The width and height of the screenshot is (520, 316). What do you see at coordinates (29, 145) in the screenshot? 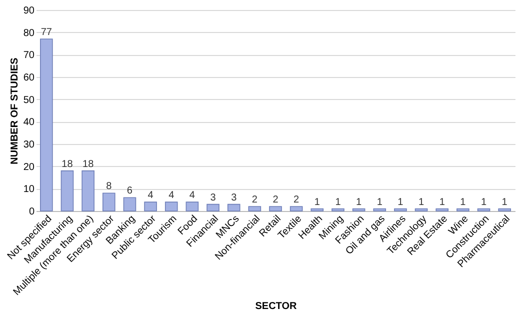
I see `y-tick-label: 30` at bounding box center [29, 145].